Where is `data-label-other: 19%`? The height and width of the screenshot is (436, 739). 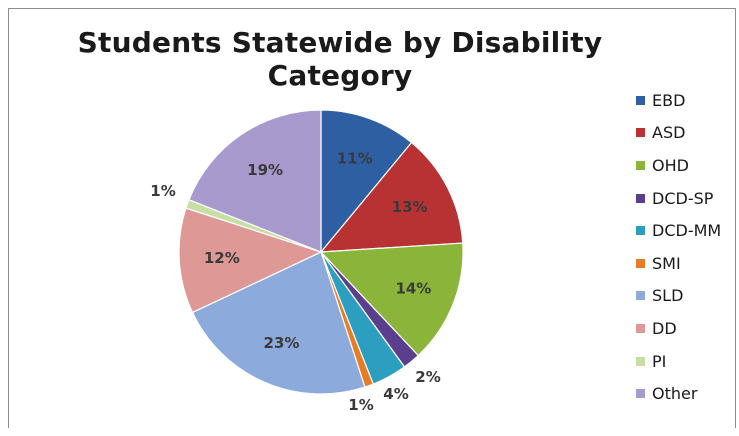 data-label-other: 19% is located at coordinates (265, 170).